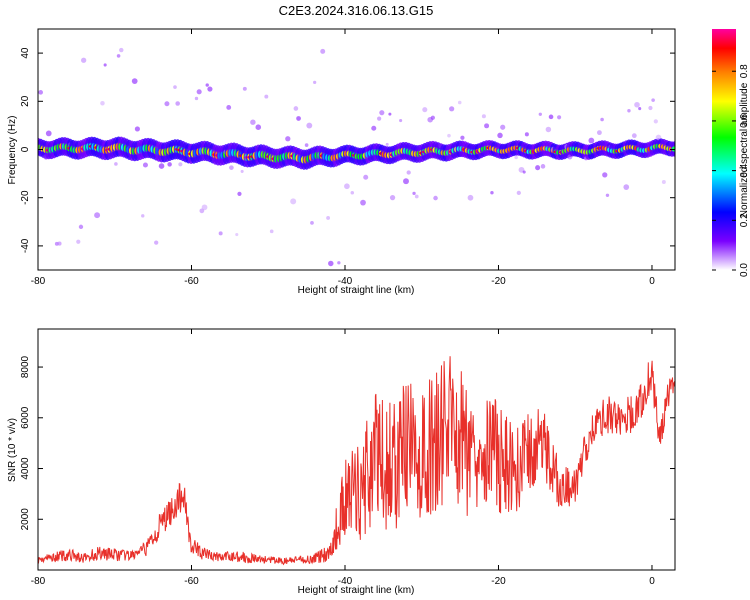  What do you see at coordinates (38, 281) in the screenshot?
I see `spectrogram-xtick-label: -80` at bounding box center [38, 281].